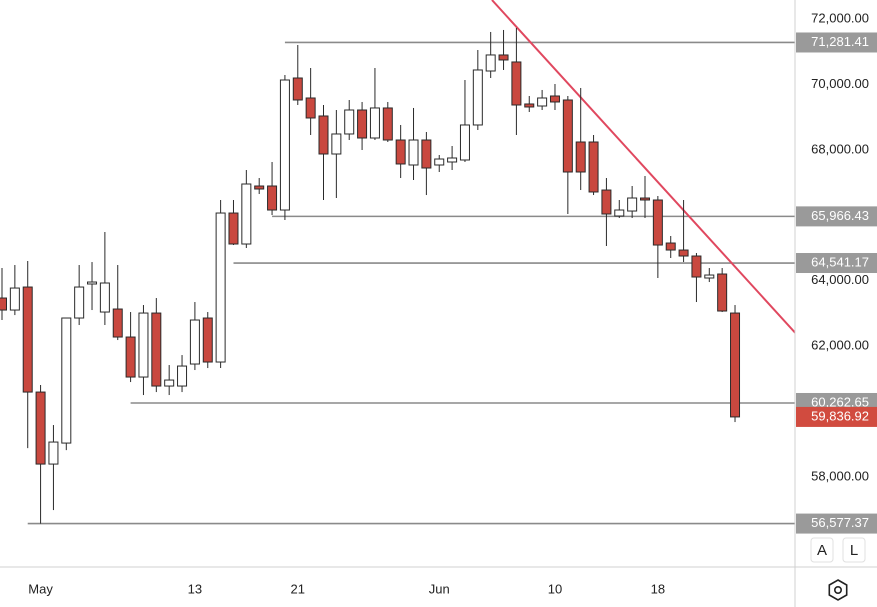 This screenshot has width=877, height=607. Describe the element at coordinates (840, 148) in the screenshot. I see `y-tick-label: 68,000.00` at that location.